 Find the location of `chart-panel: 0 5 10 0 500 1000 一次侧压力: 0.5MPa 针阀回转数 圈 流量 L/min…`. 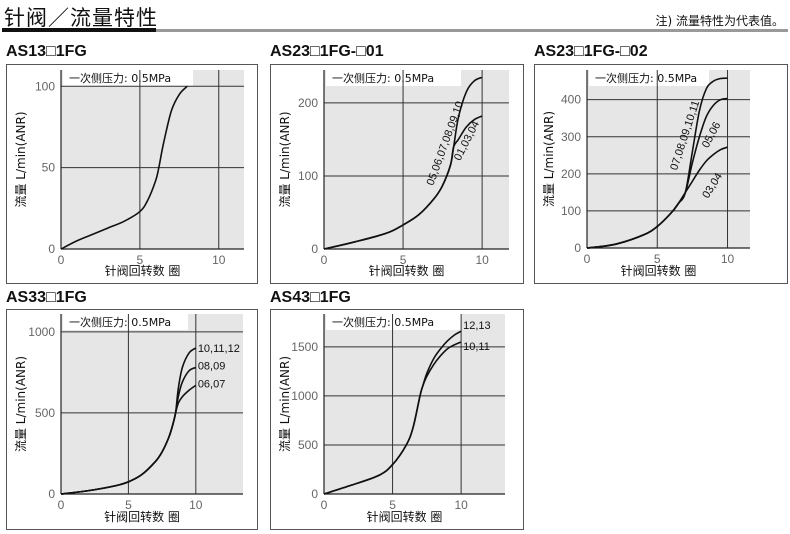

chart-panel: 0 5 10 0 500 1000 一次侧压力: 0.5MPa 针阀回转数 圈 流量 L/min… is located at coordinates (132, 419).